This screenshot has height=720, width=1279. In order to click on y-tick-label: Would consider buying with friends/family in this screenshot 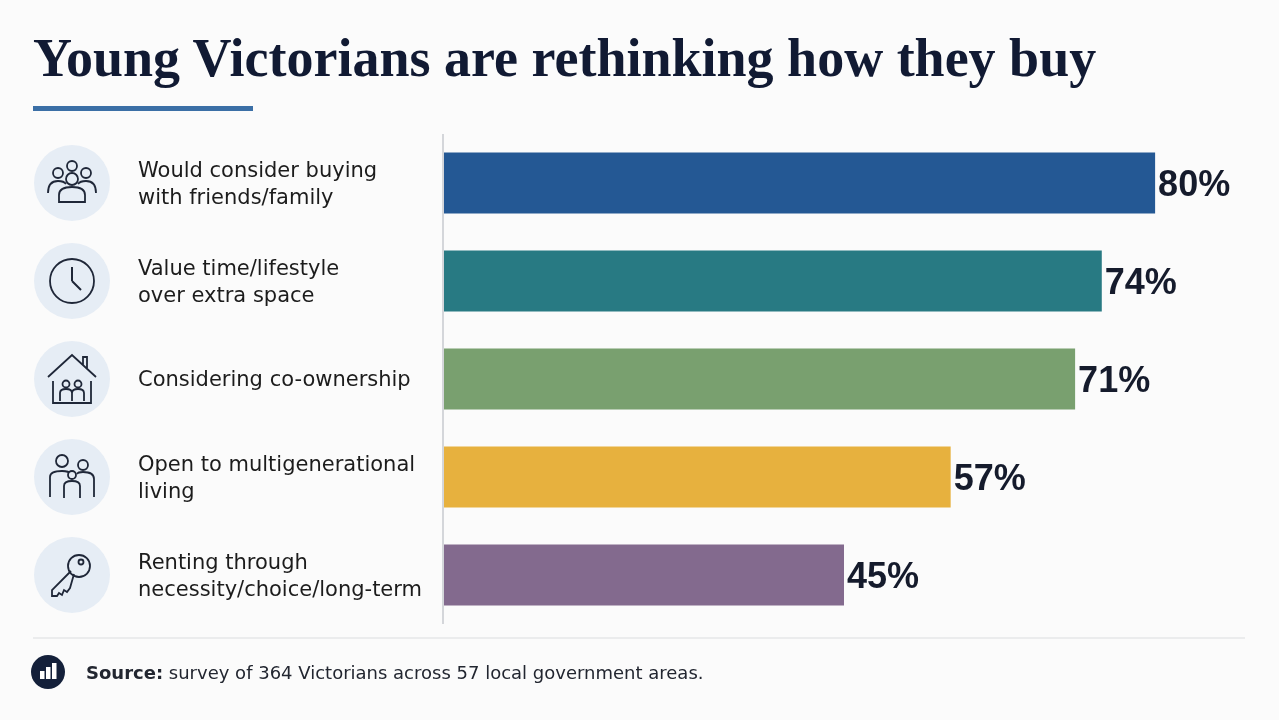, I will do `click(258, 184)`.